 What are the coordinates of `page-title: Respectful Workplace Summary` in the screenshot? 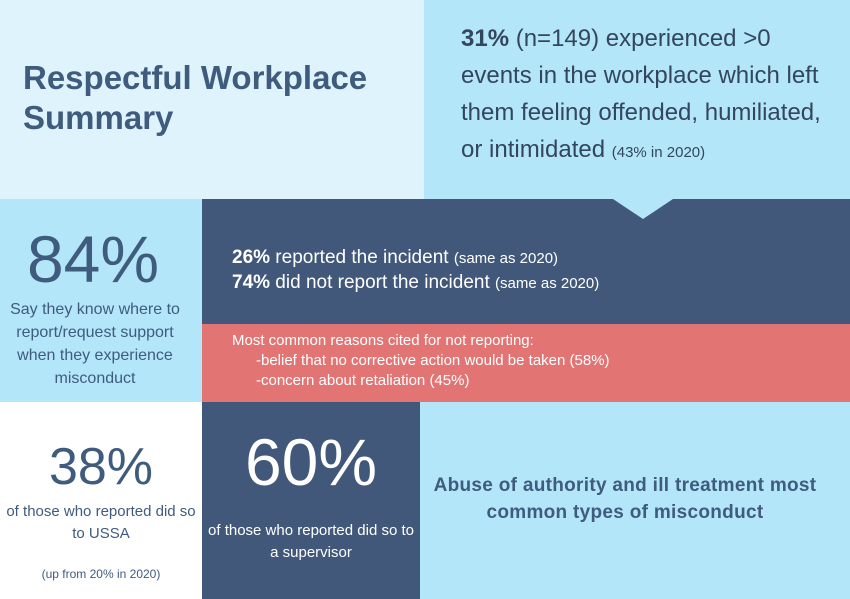 It's located at (195, 97).